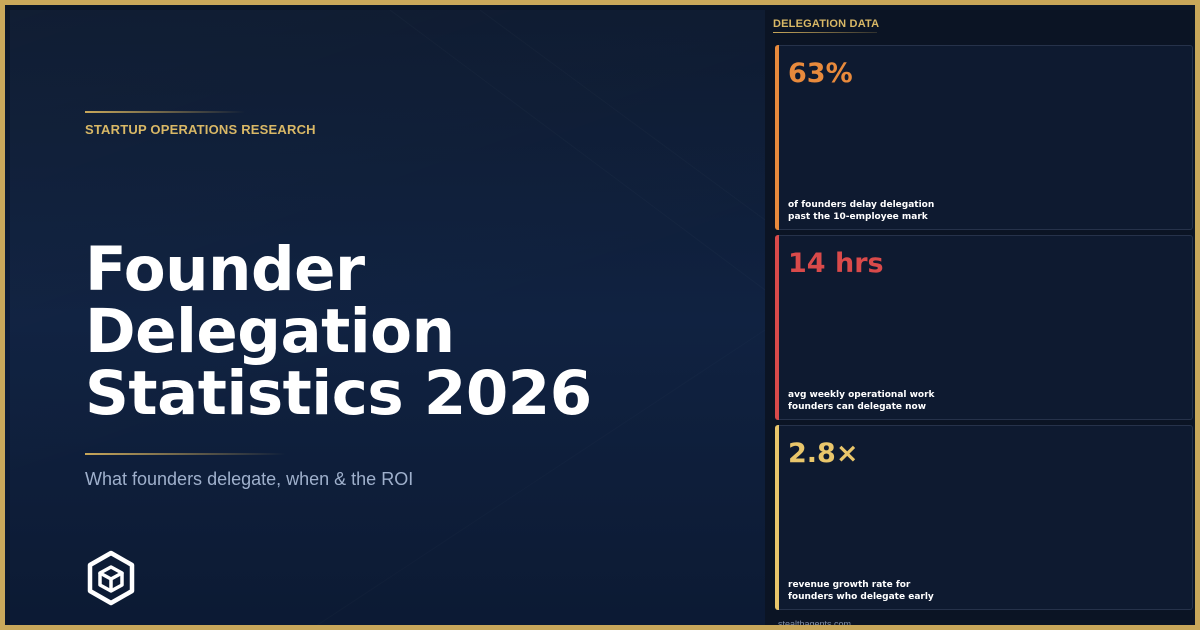  What do you see at coordinates (849, 585) in the screenshot?
I see `stat-label-line: revenue growth rate for` at bounding box center [849, 585].